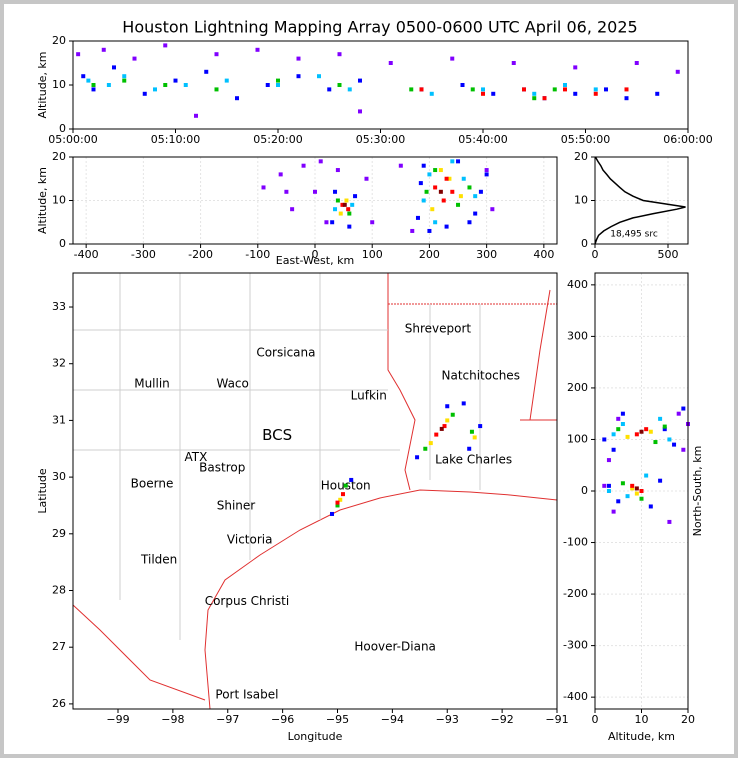 Image resolution: width=738 pixels, height=758 pixels. I want to click on y-tick-label: 0, so click(584, 490).